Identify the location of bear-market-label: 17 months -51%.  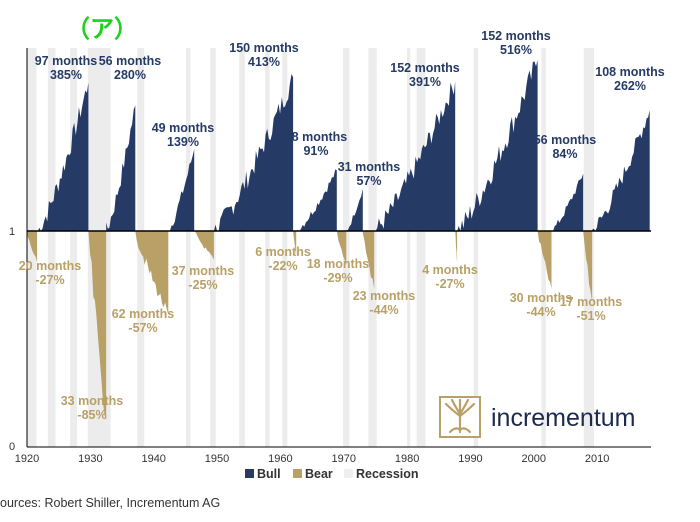
(591, 309).